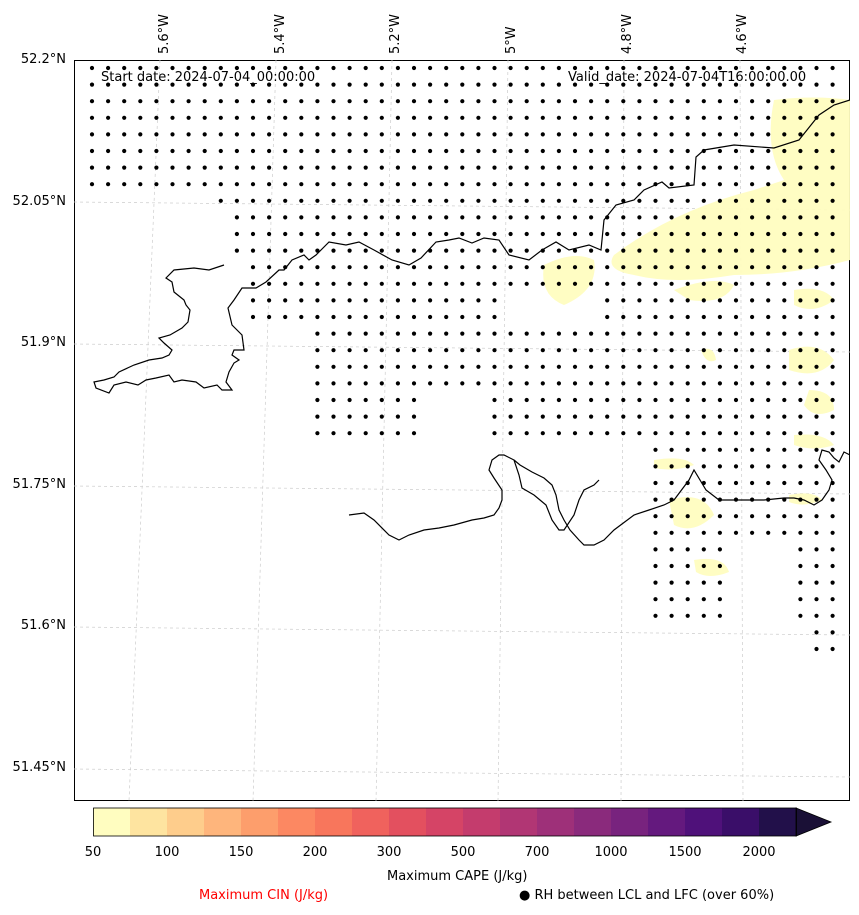 This screenshot has width=859, height=915. Describe the element at coordinates (457, 876) in the screenshot. I see `colorbar-title: Maximum CAPE (J/kg)` at that location.